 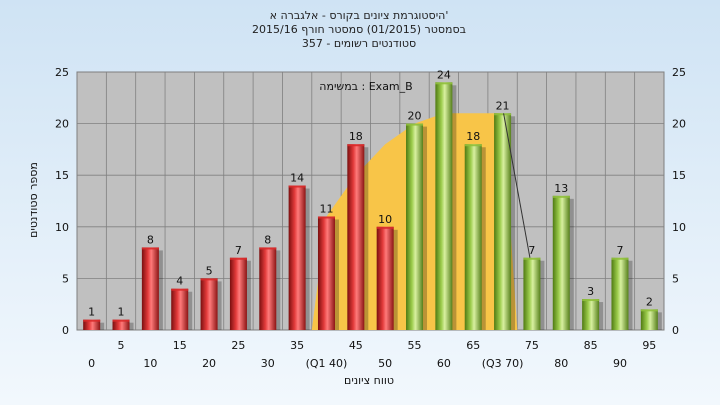 What do you see at coordinates (473, 345) in the screenshot?
I see `x-tick-label: 65` at bounding box center [473, 345].